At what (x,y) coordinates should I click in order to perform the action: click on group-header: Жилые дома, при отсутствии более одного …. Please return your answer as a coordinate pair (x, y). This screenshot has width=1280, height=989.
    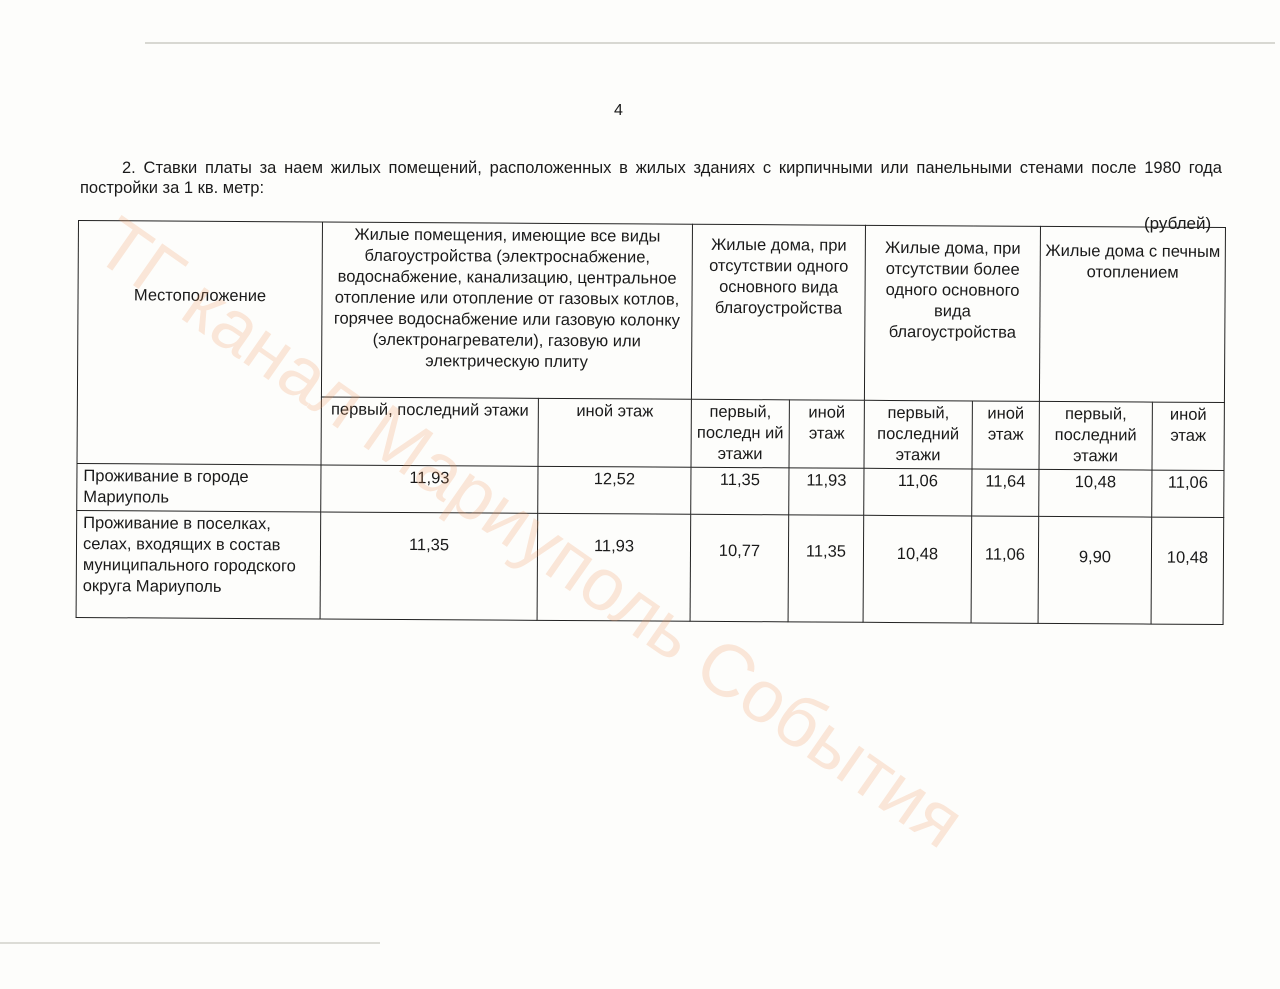
    Looking at the image, I should click on (952, 313).